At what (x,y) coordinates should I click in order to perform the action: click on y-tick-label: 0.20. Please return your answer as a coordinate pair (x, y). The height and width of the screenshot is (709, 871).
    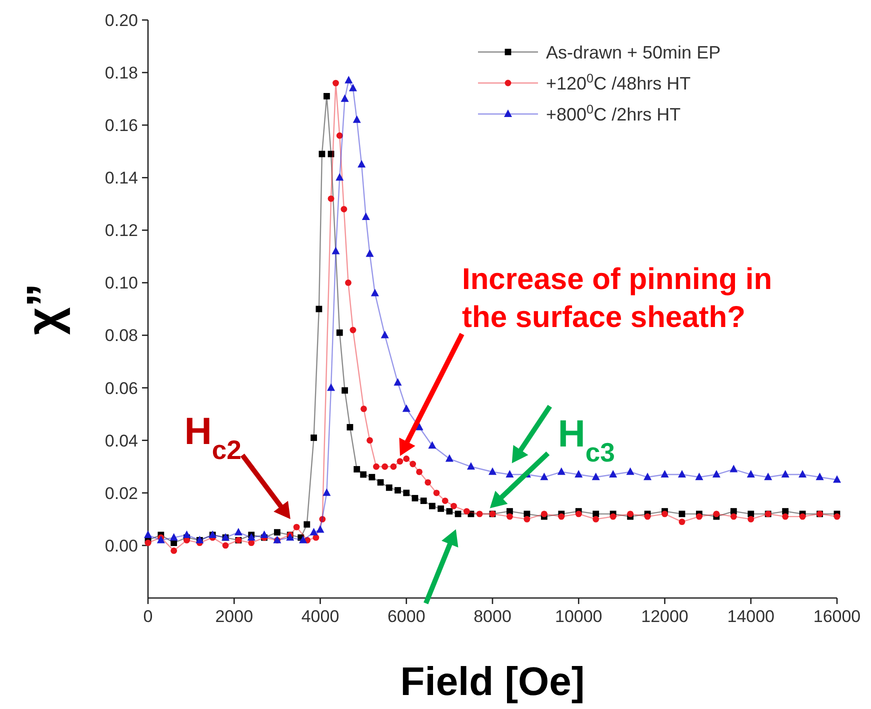
    Looking at the image, I should click on (121, 20).